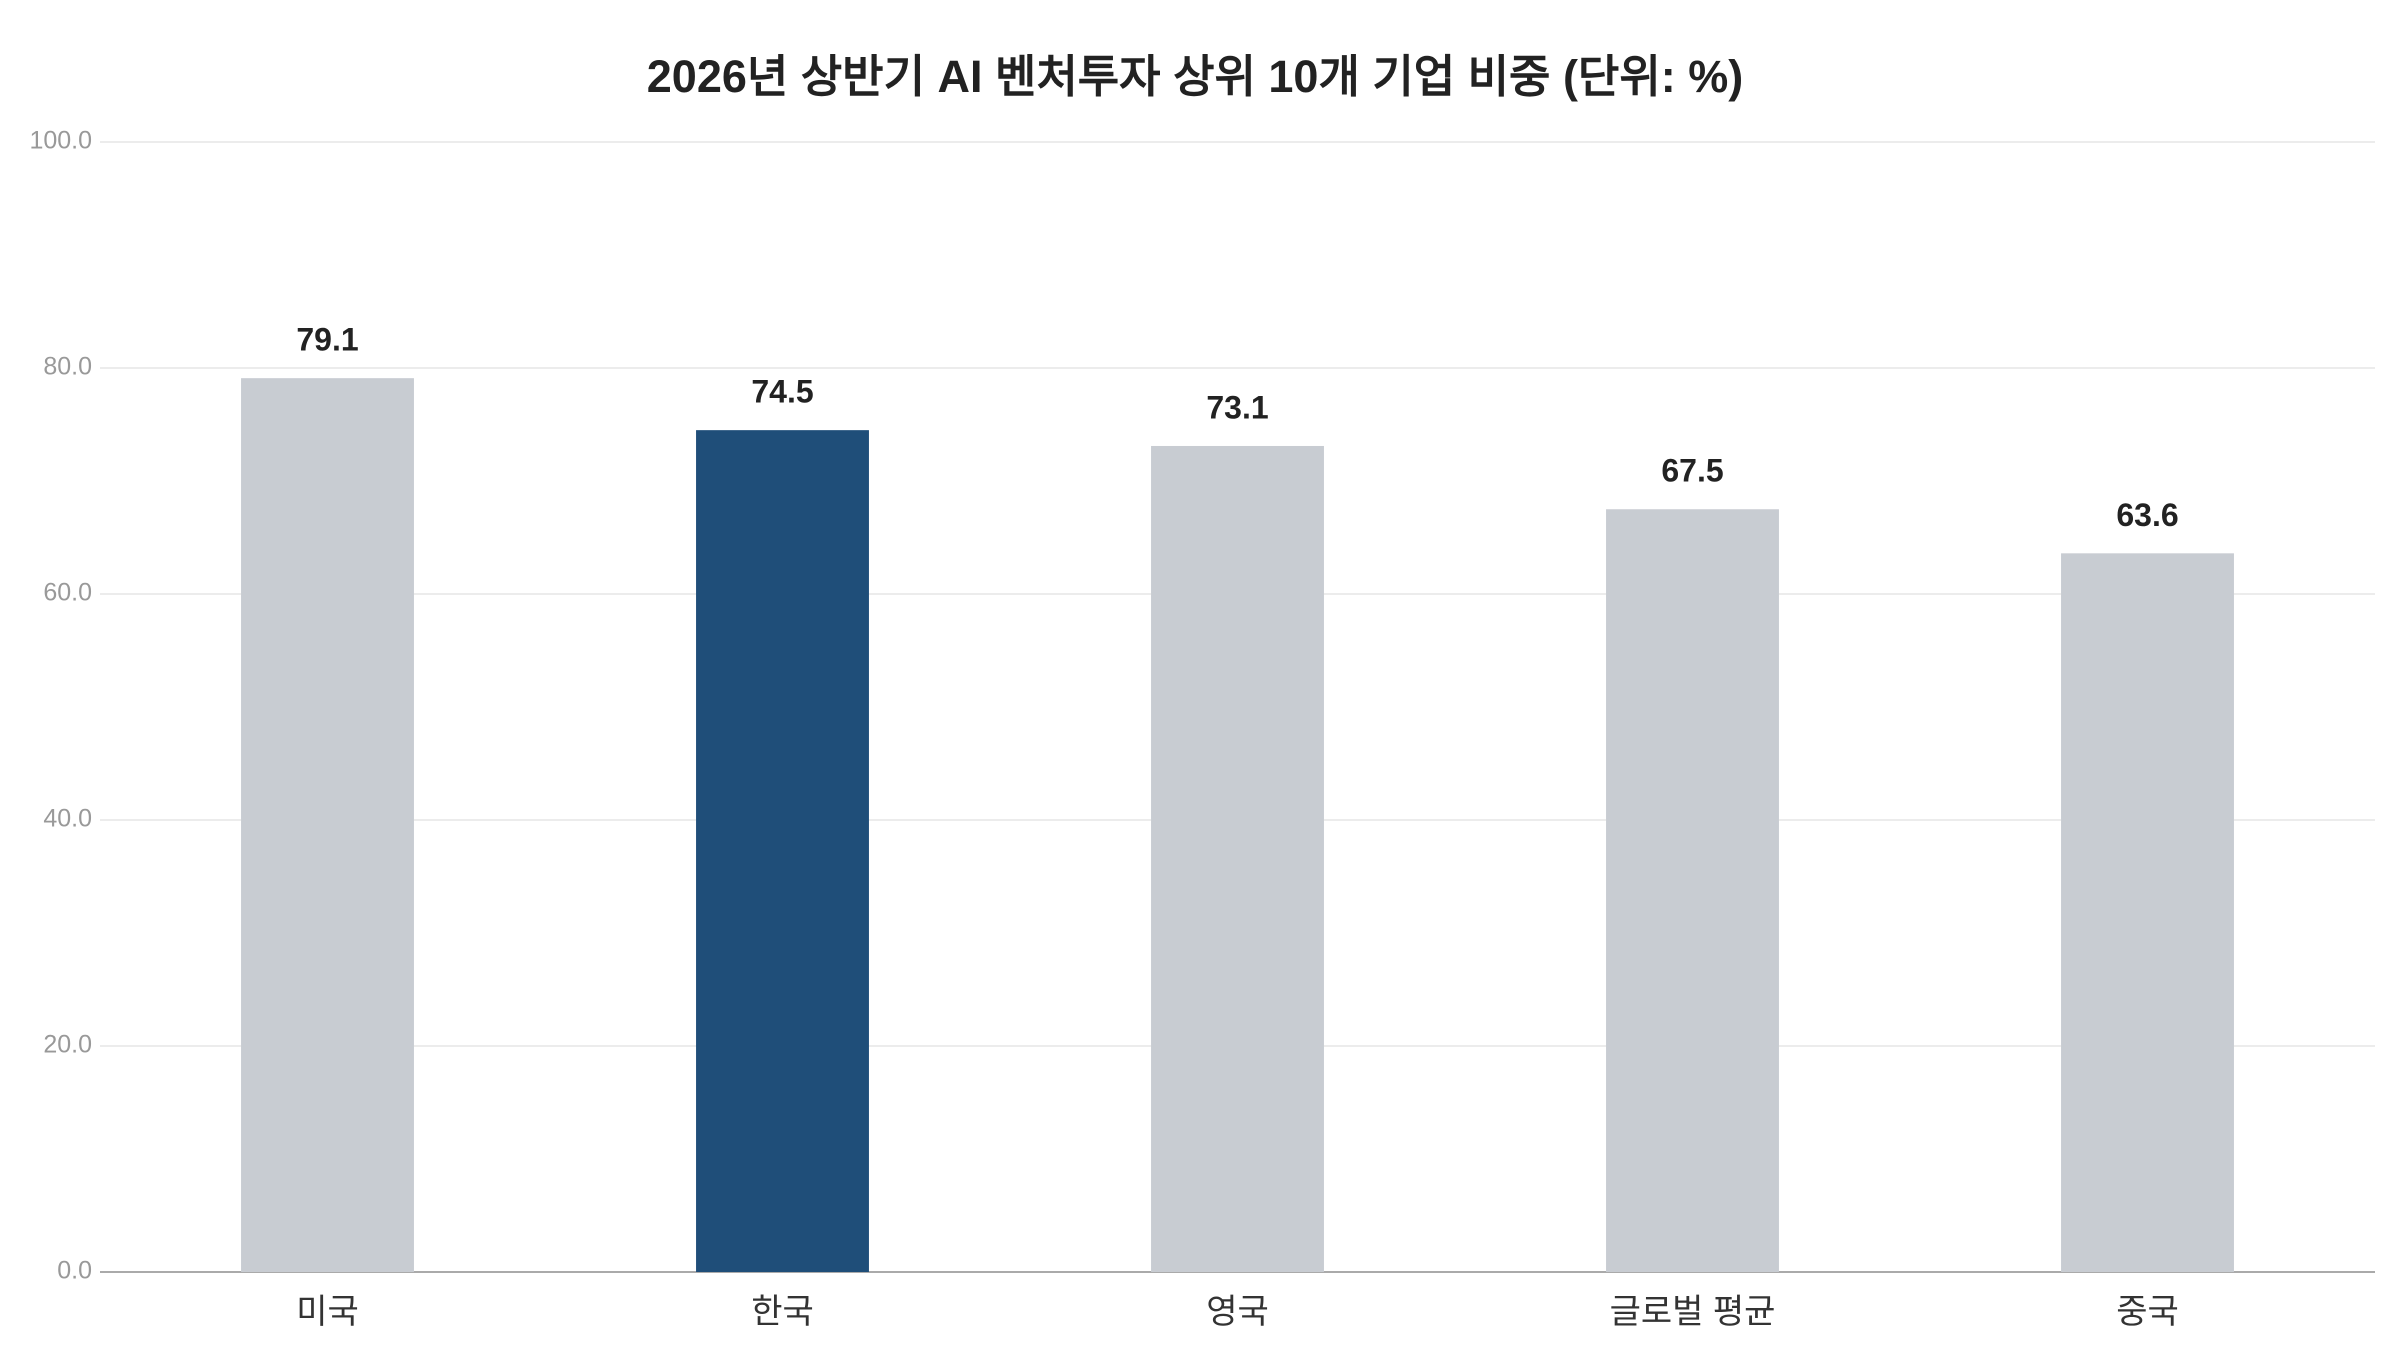 This screenshot has height=1350, width=2400. What do you see at coordinates (67, 367) in the screenshot?
I see `y-tick-label: 80.0` at bounding box center [67, 367].